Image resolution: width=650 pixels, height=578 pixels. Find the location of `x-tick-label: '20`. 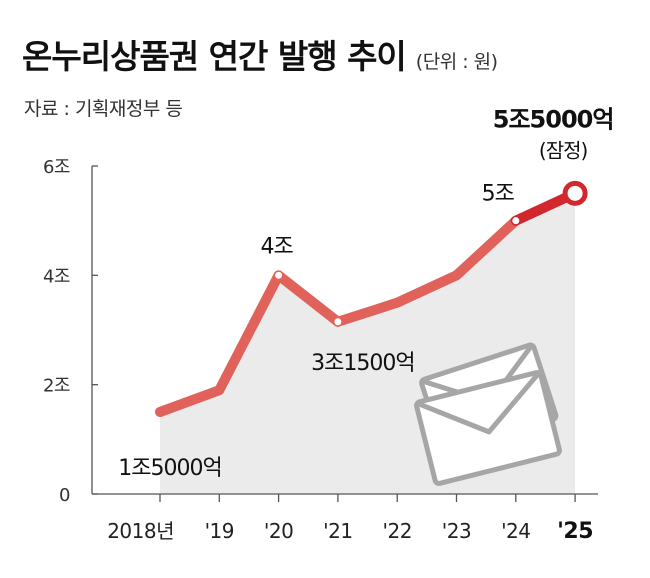

x-tick-label: '20 is located at coordinates (278, 531).